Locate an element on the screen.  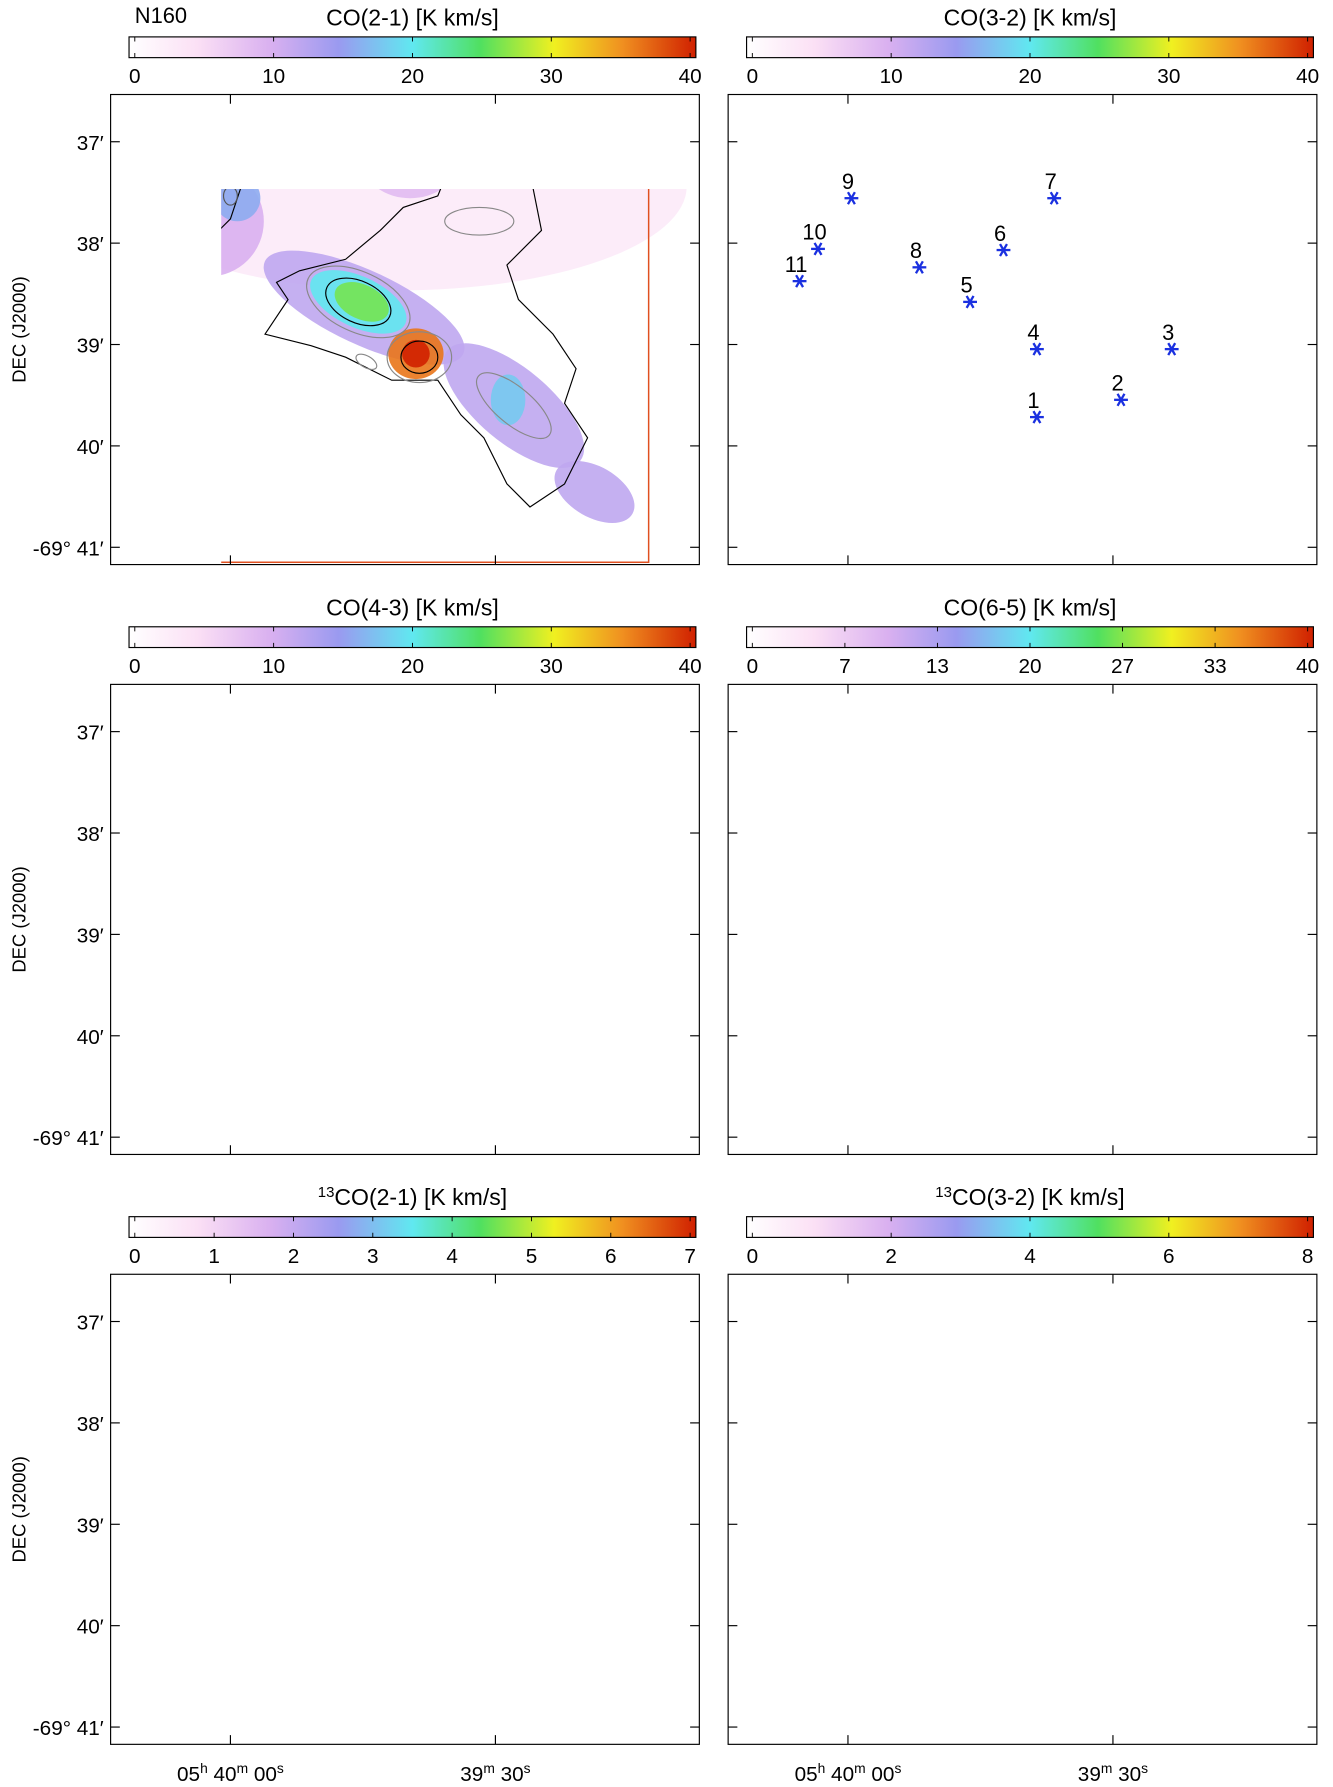
colorbar-tick-label: 20 is located at coordinates (1029, 666).